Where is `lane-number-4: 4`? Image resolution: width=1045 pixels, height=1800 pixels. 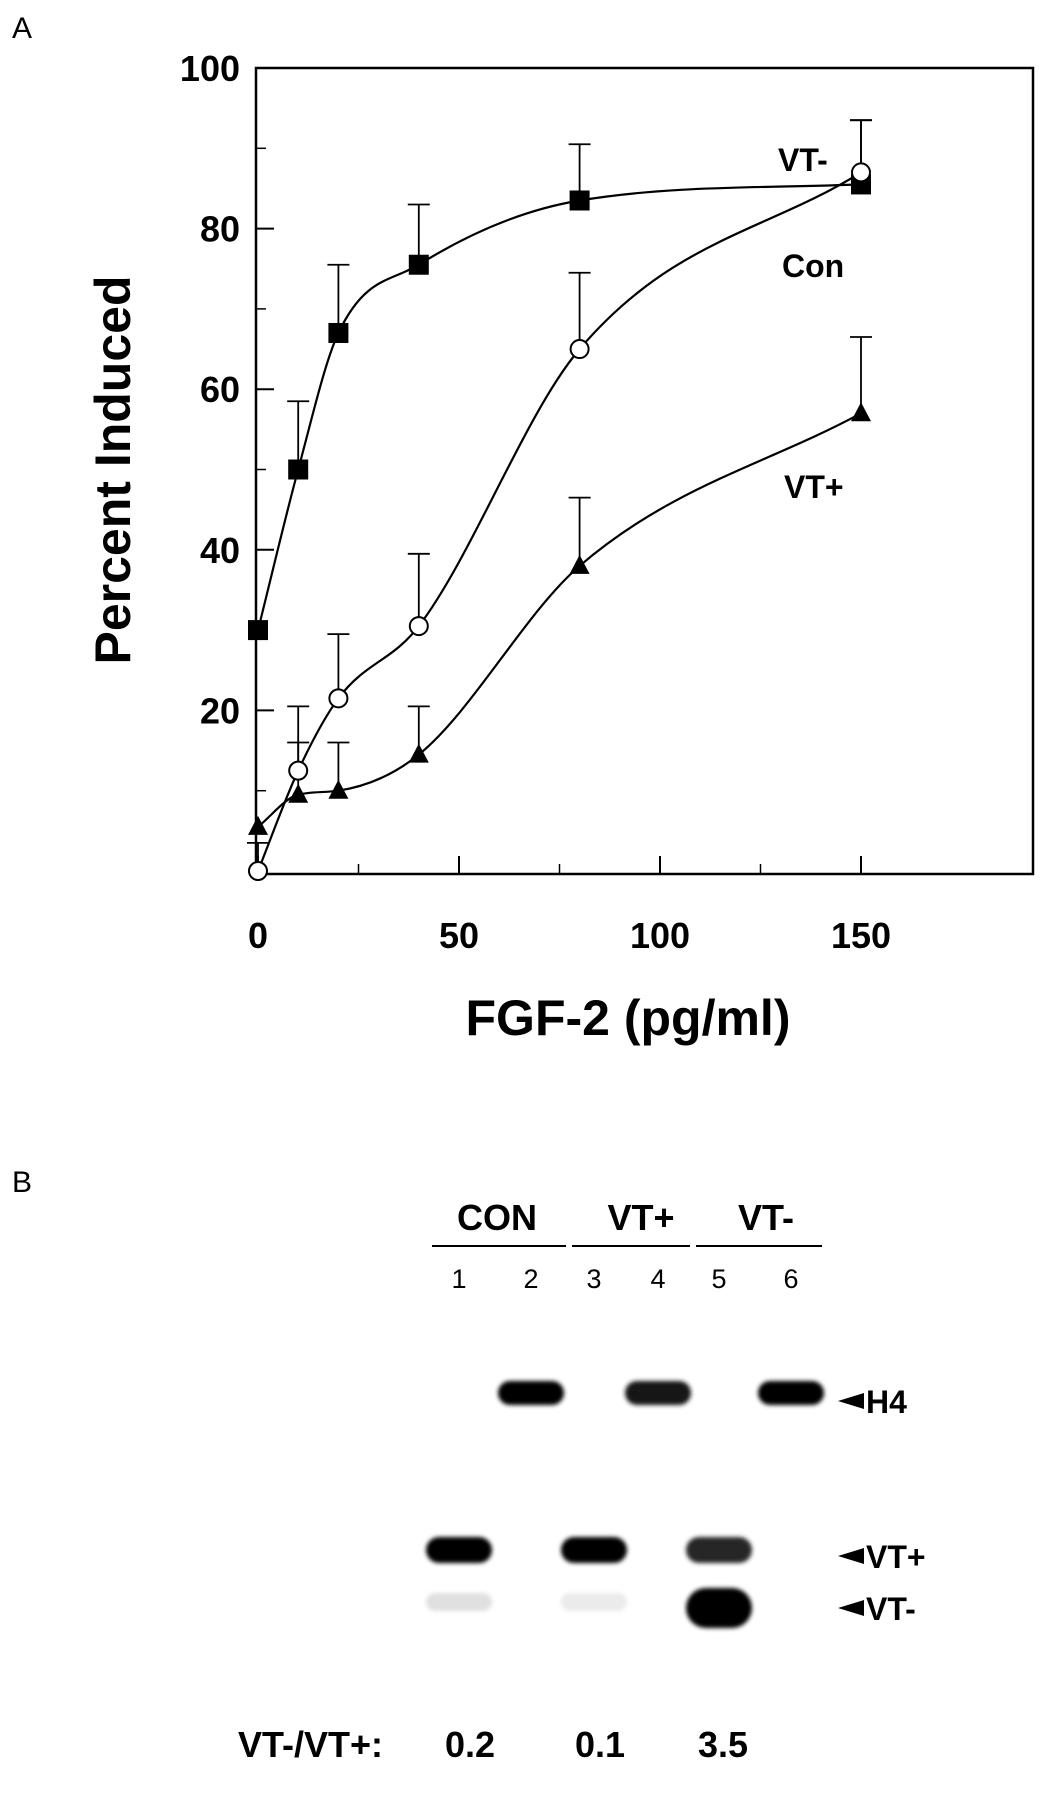 lane-number-4: 4 is located at coordinates (657, 1279).